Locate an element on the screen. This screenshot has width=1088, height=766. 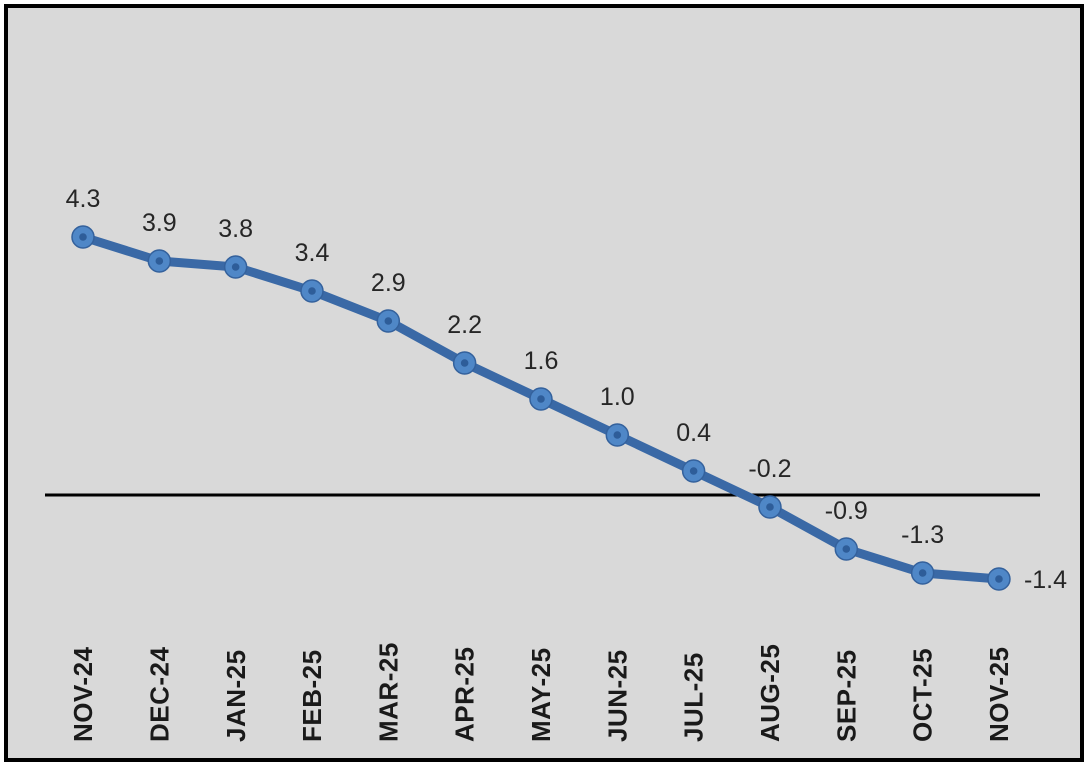
data-point-label: -1.4 is located at coordinates (1045, 580).